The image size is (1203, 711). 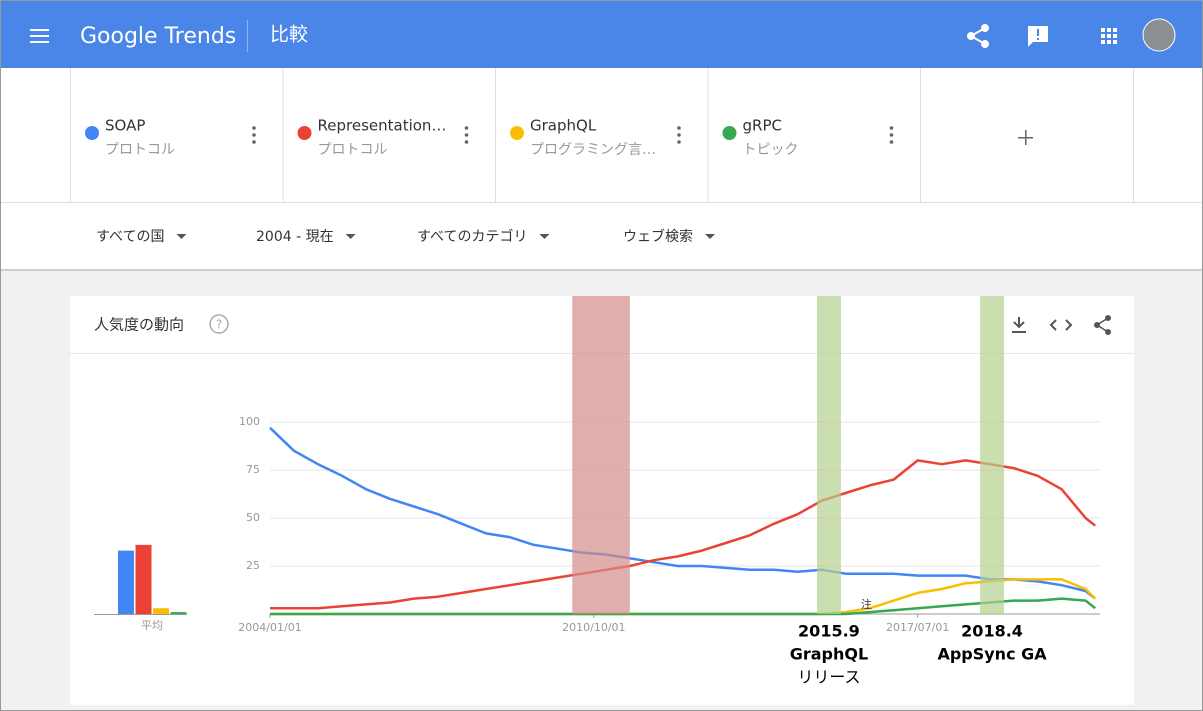 I want to click on band-annotation: AppSync GA, so click(x=992, y=654).